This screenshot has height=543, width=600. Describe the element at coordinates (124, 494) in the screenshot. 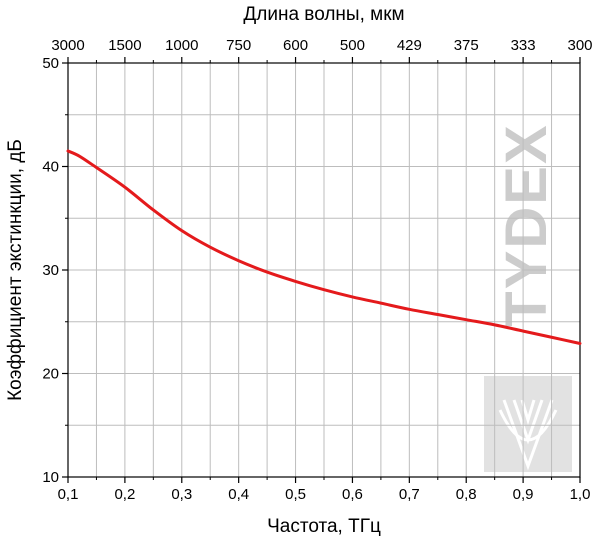

I see `x-tick-label: 0,2` at that location.